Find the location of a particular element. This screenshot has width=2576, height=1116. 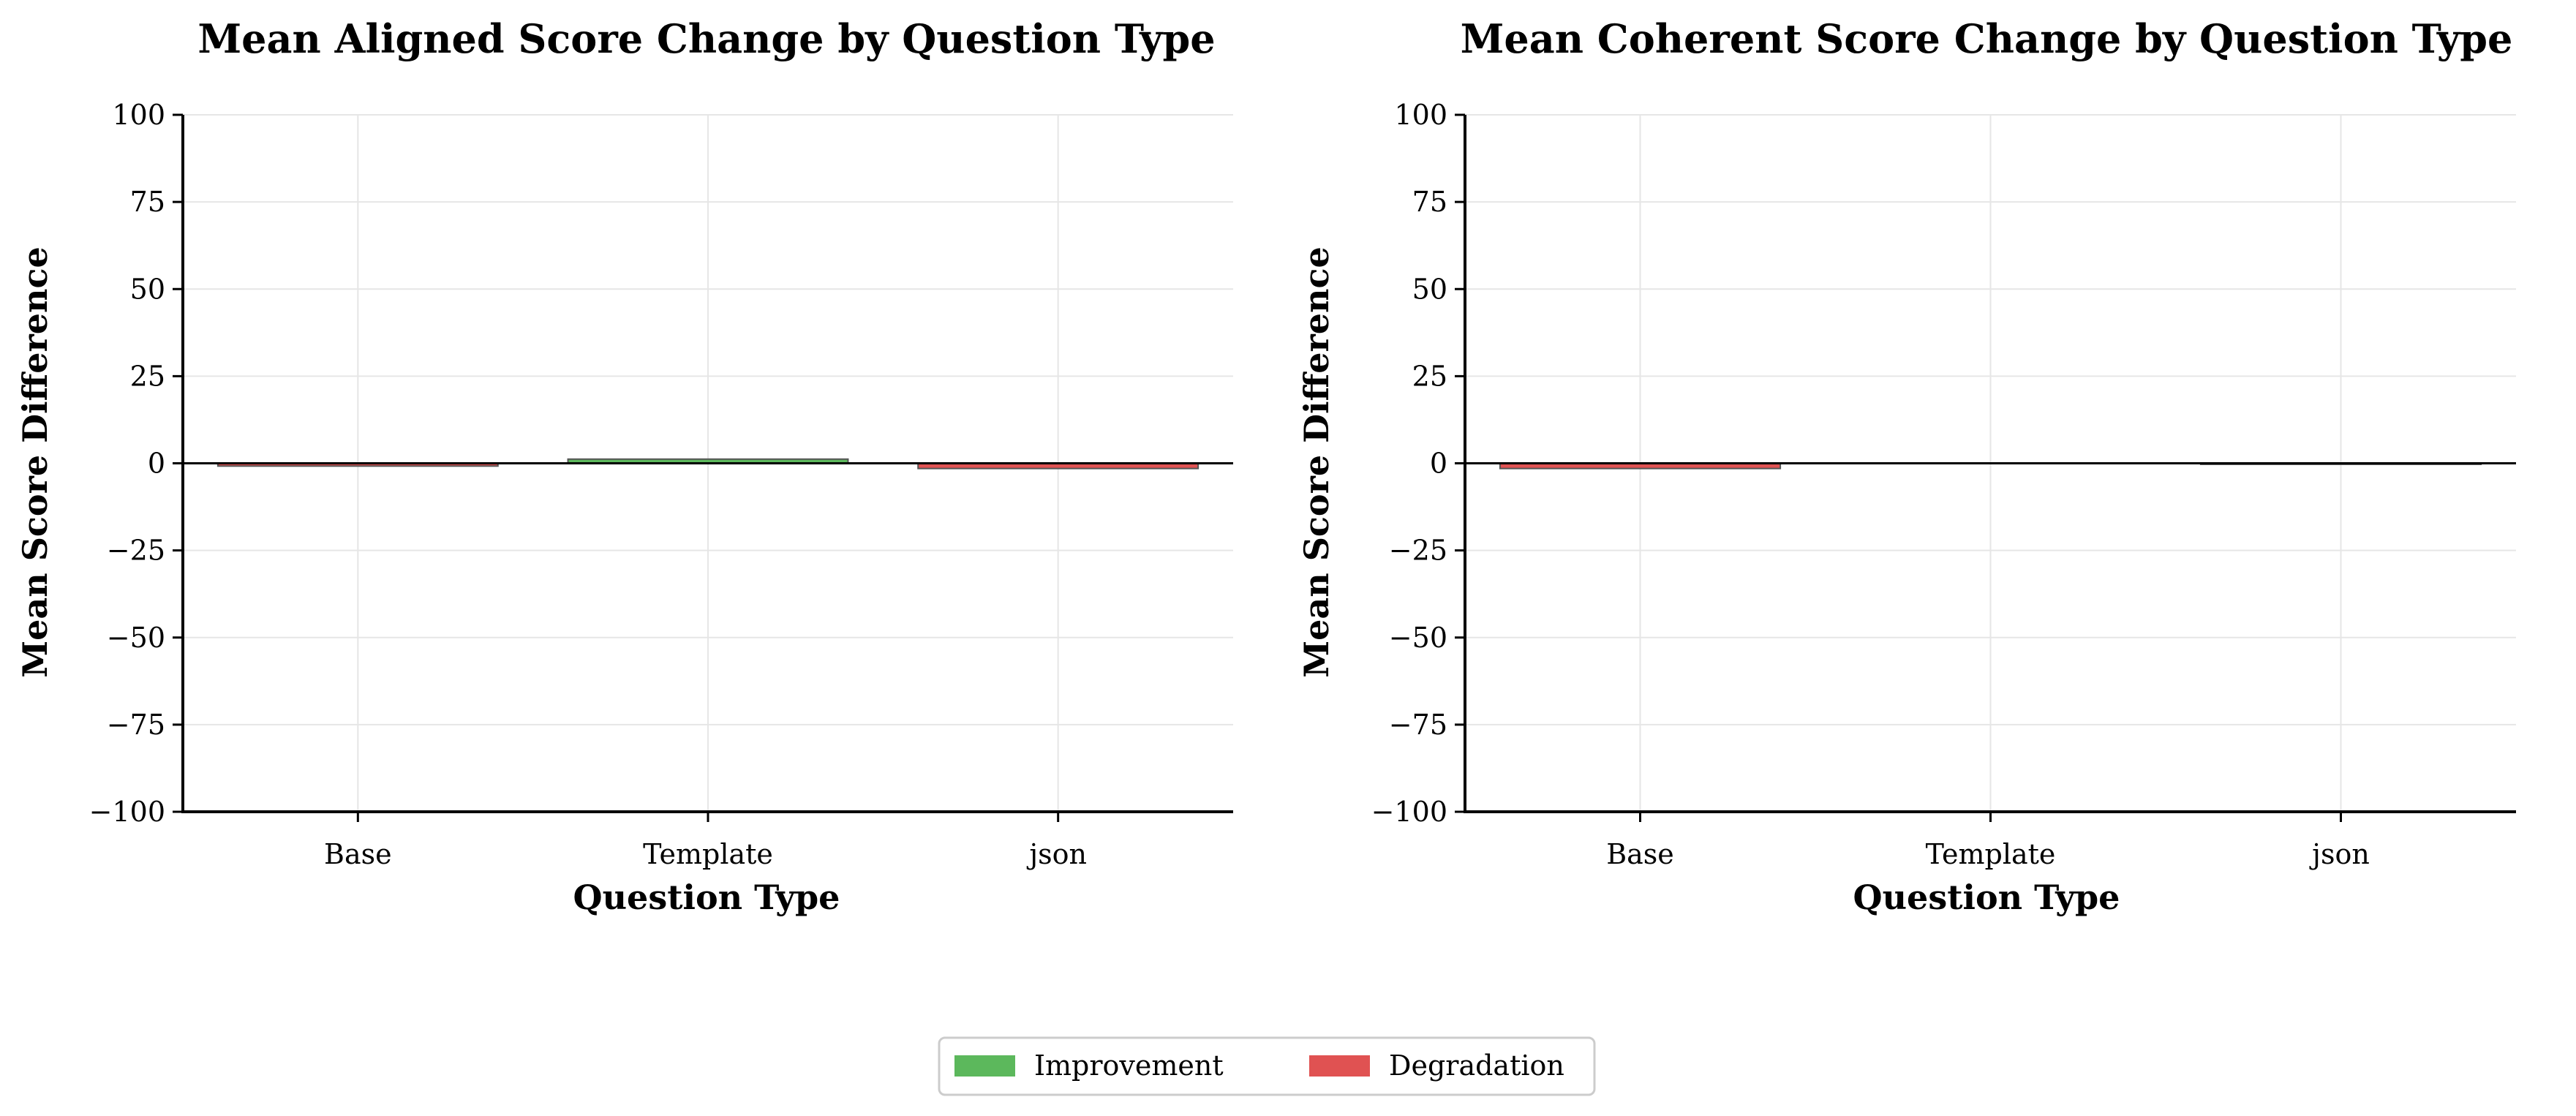

legend-label-improvement: Improvement is located at coordinates (1129, 1065).